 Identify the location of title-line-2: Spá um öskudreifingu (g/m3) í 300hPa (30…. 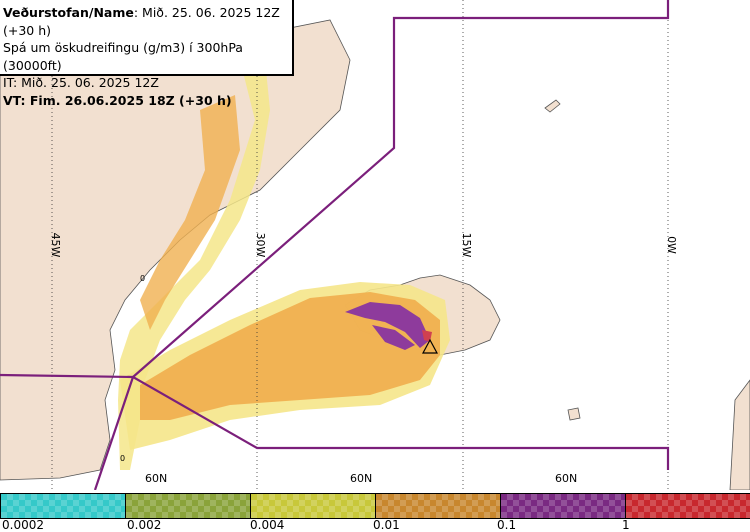
(123, 56).